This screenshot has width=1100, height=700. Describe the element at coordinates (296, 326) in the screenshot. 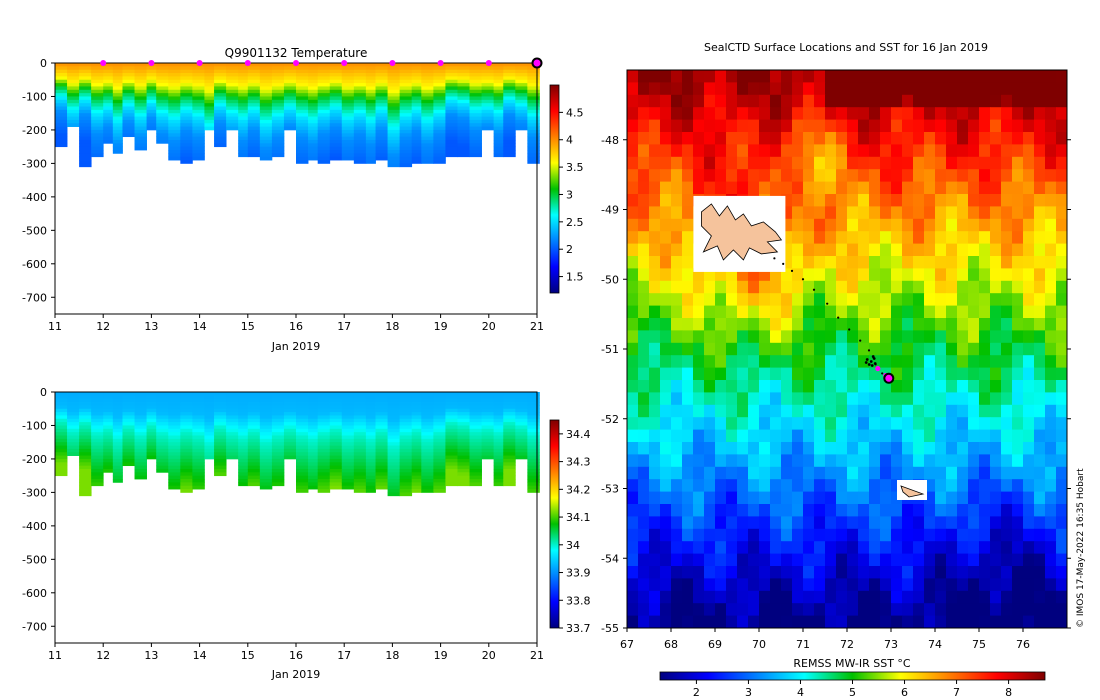

I see `x-tick-label: 16` at that location.